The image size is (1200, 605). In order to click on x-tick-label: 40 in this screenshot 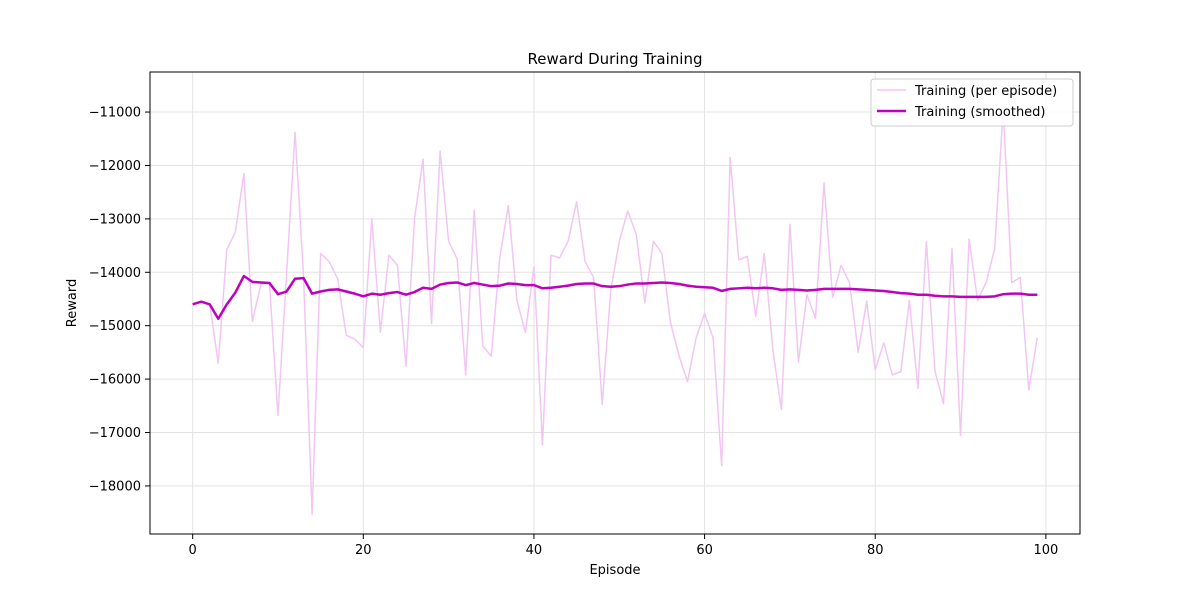, I will do `click(534, 550)`.